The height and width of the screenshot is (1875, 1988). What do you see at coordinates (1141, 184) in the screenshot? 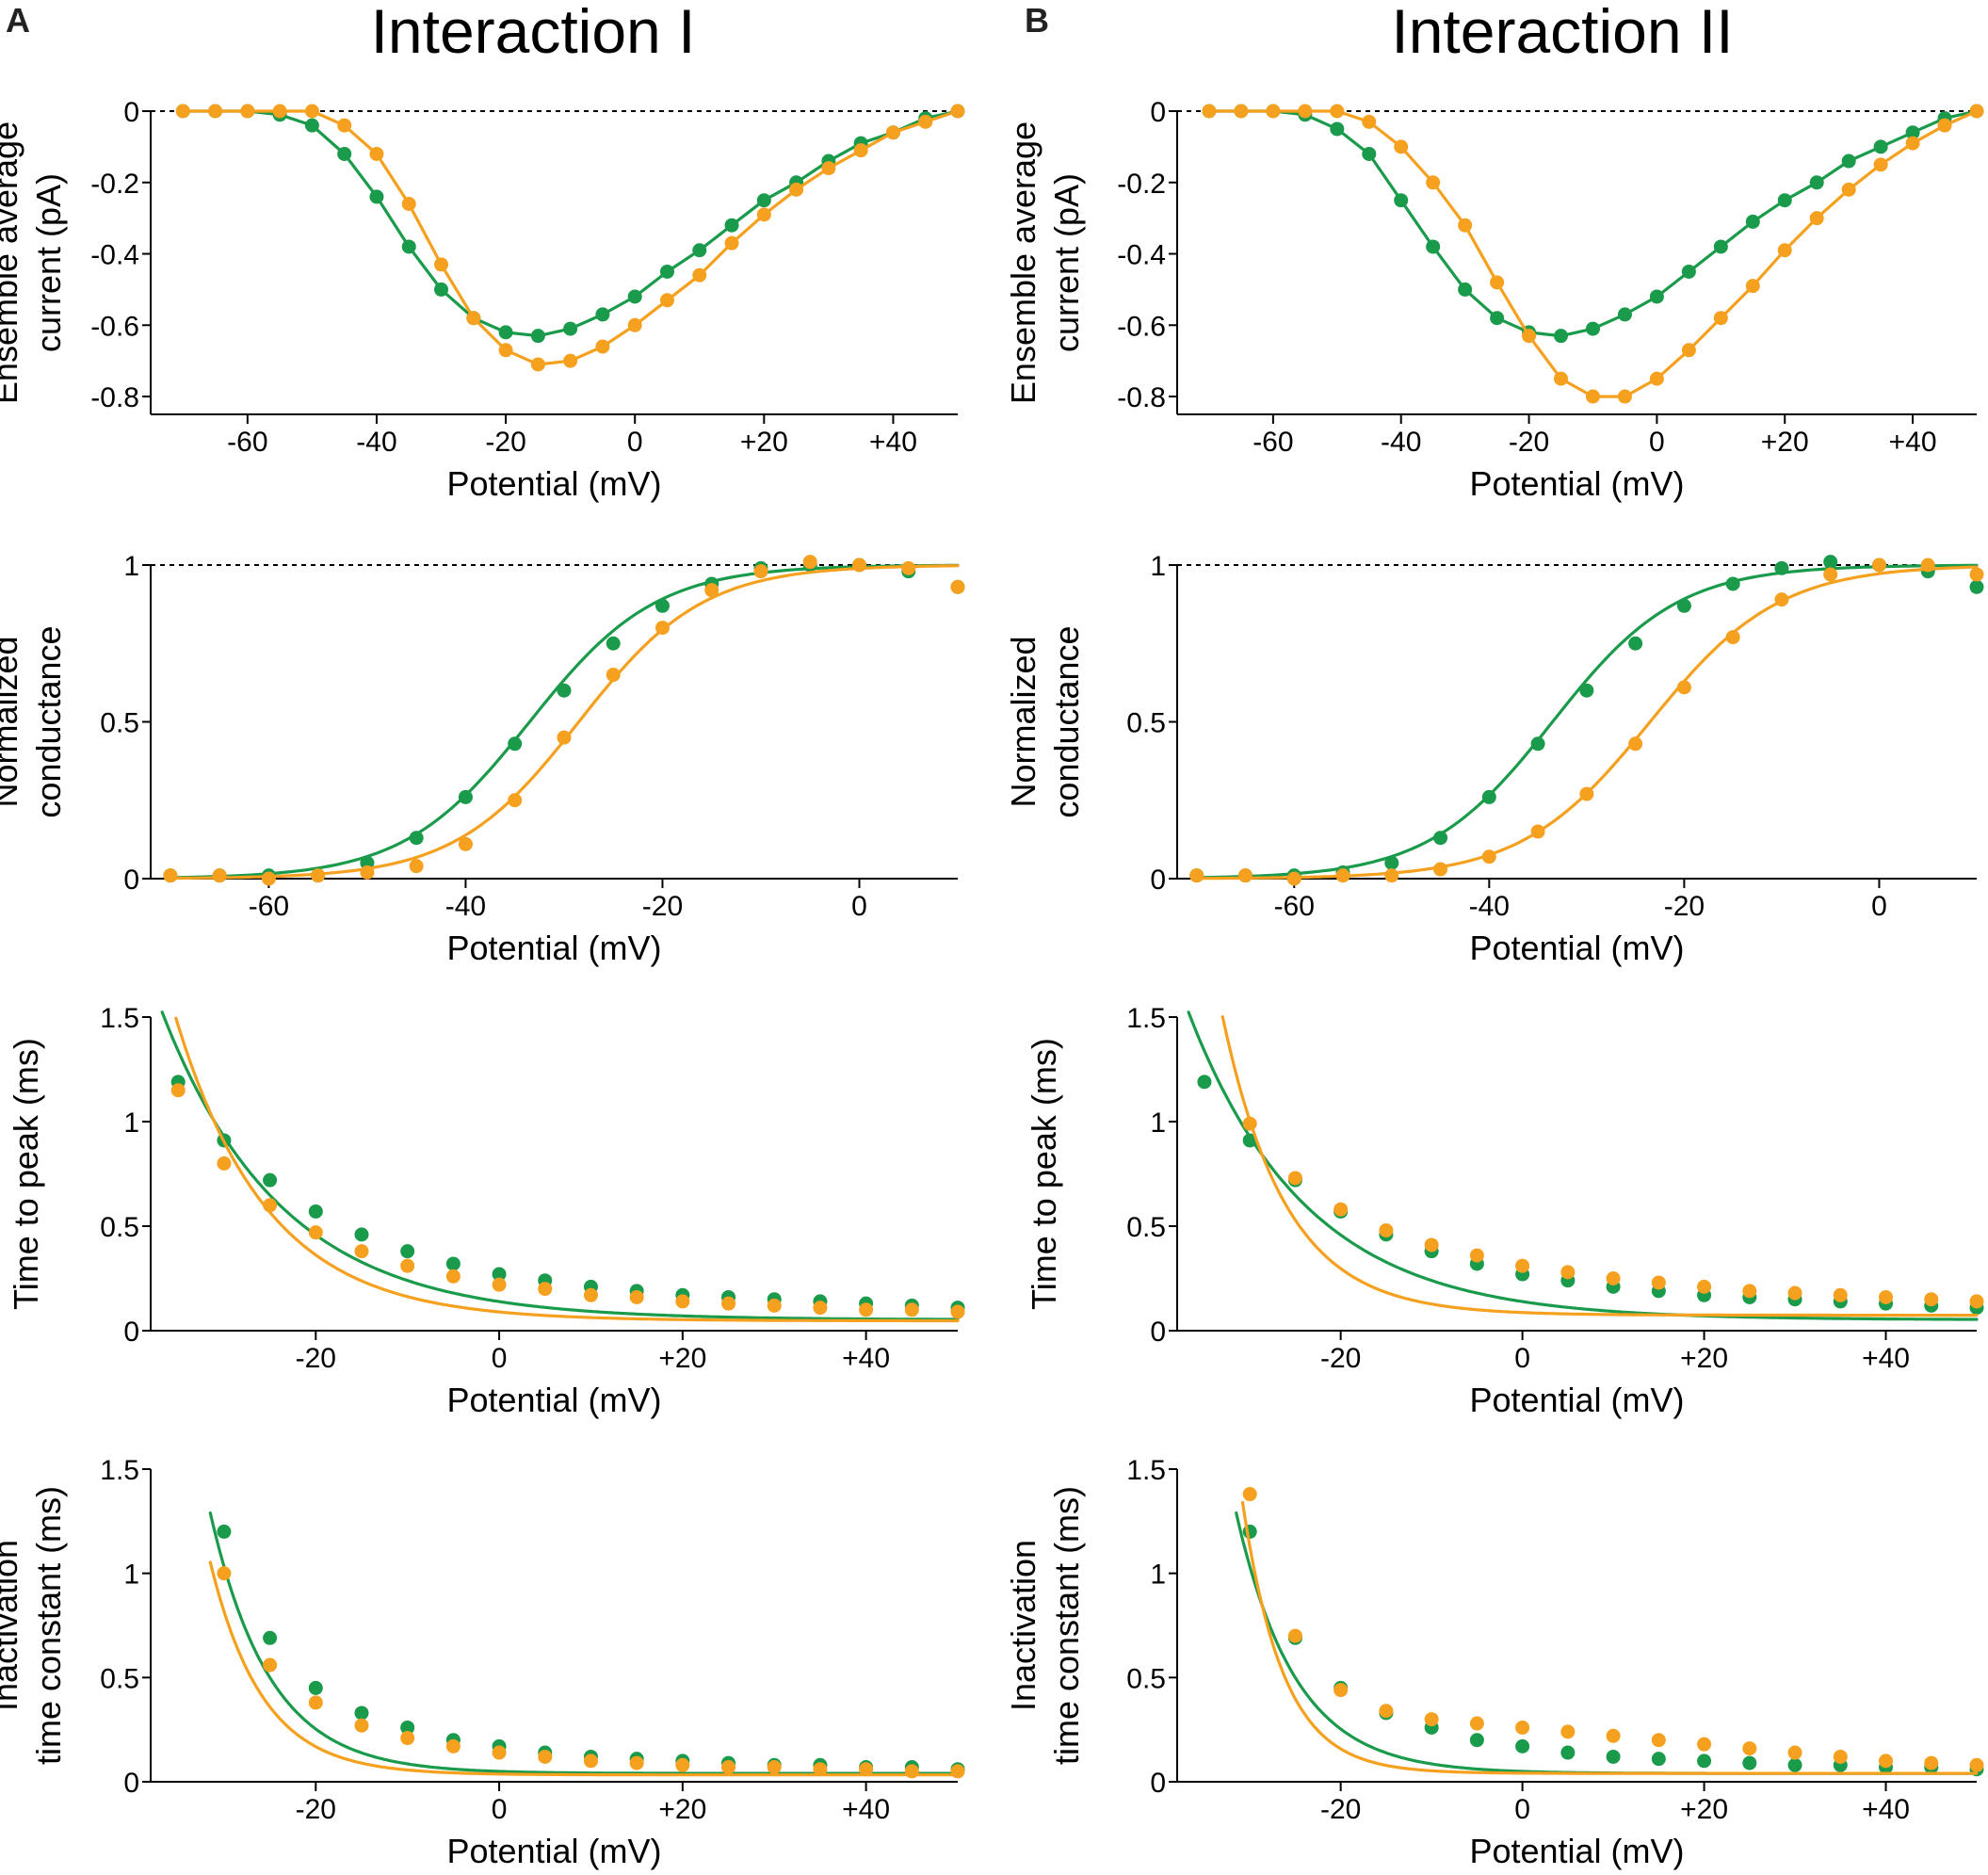
I see `y-tick-label: -0.2` at bounding box center [1141, 184].